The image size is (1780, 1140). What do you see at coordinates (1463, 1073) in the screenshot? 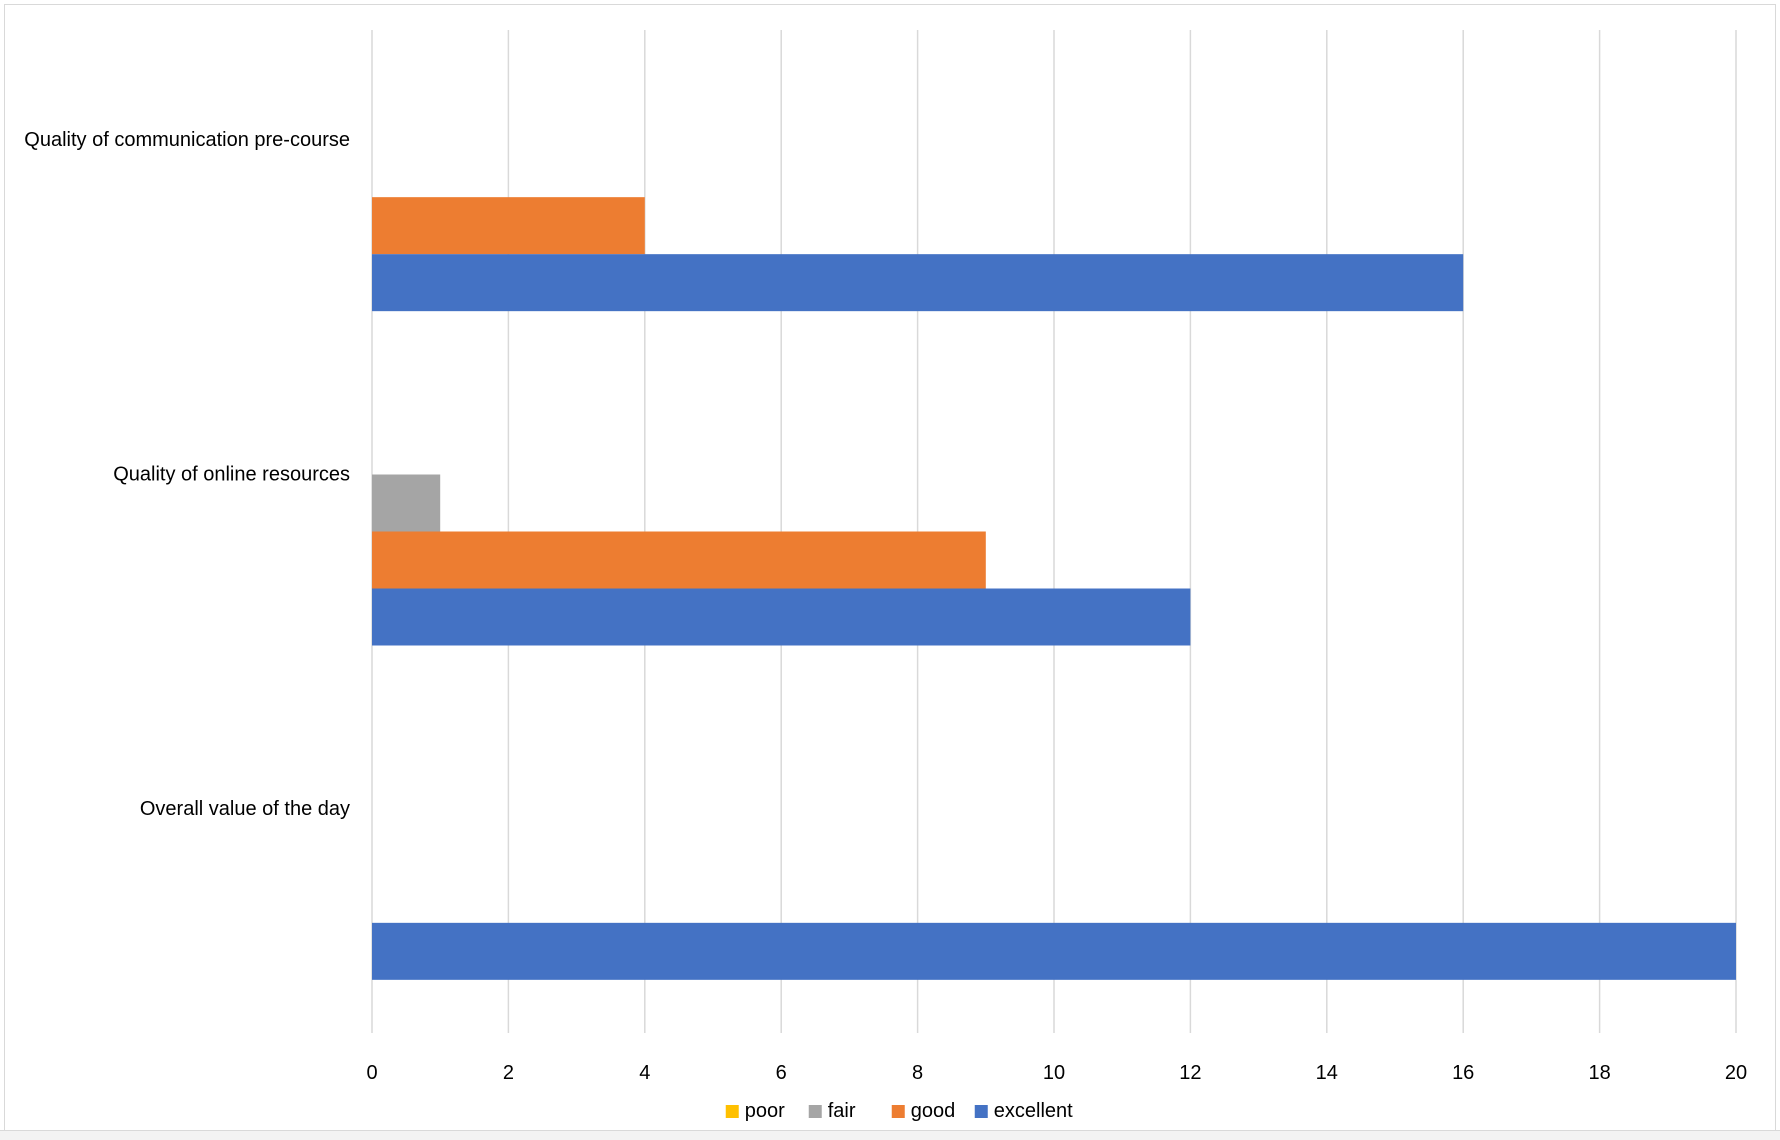
I see `x-tick-label: 16` at bounding box center [1463, 1073].